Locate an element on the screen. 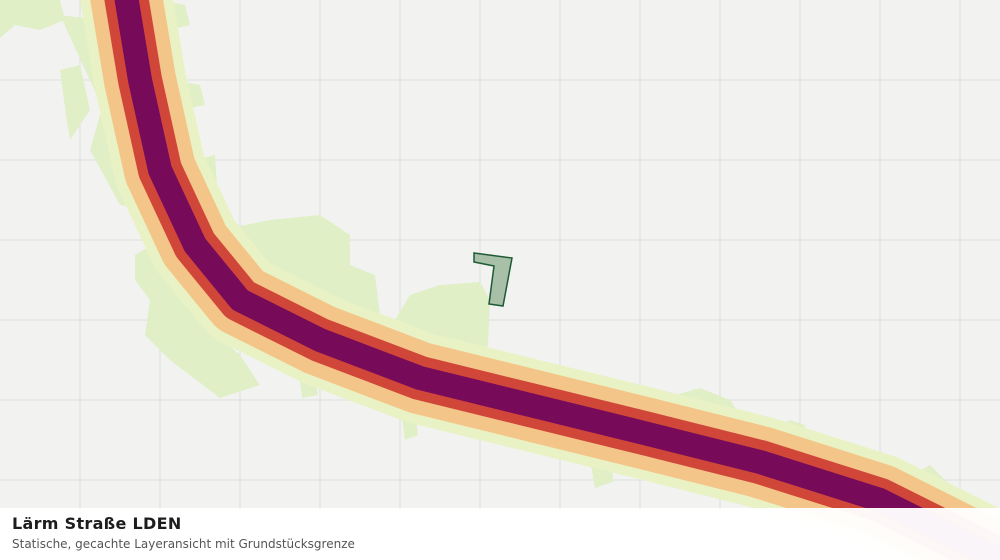  map-title: Lärm Straße LDEN is located at coordinates (97, 523).